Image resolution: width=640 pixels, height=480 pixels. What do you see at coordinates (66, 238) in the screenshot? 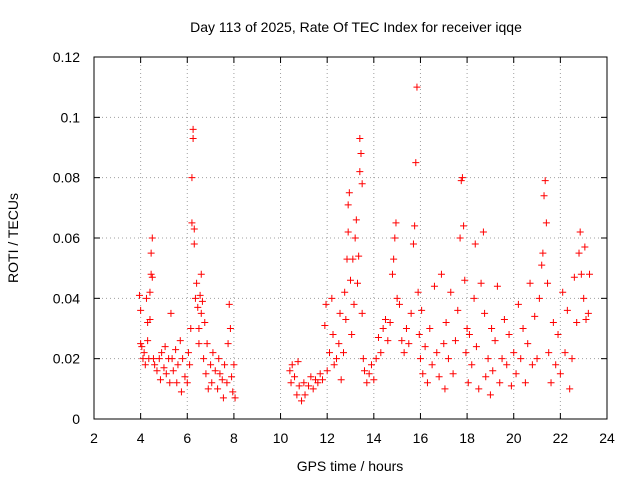
I see `y-tick-labels: 0 0.02 0.04 0.06 0.08 0.1 0.12` at bounding box center [66, 238].